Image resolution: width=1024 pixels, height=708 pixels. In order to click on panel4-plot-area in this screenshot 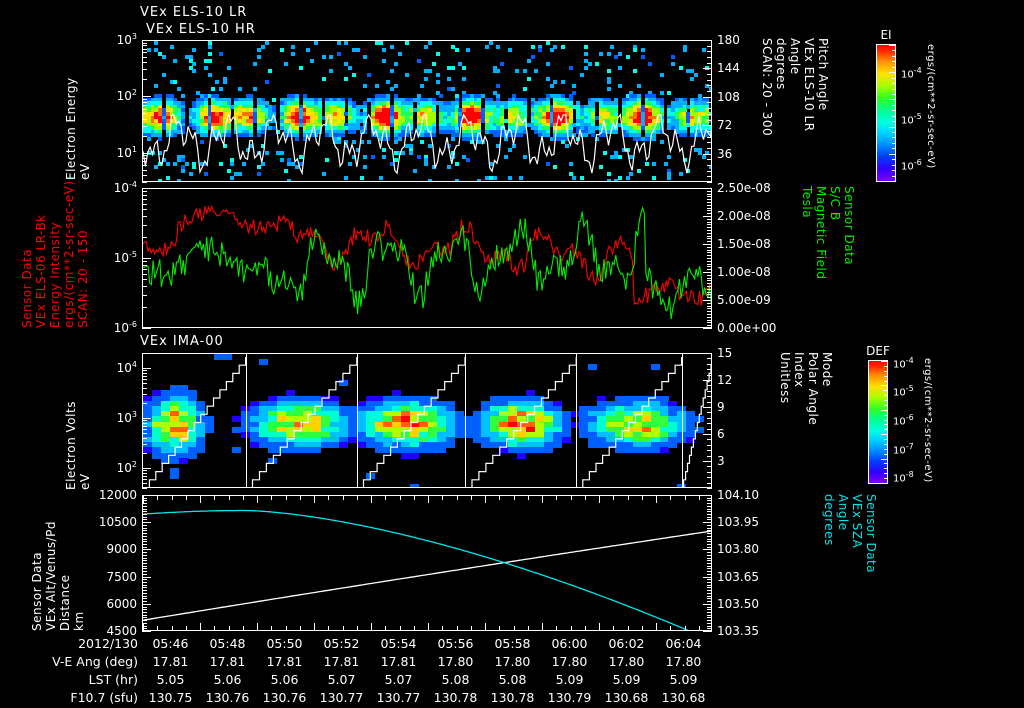, I will do `click(427, 563)`.